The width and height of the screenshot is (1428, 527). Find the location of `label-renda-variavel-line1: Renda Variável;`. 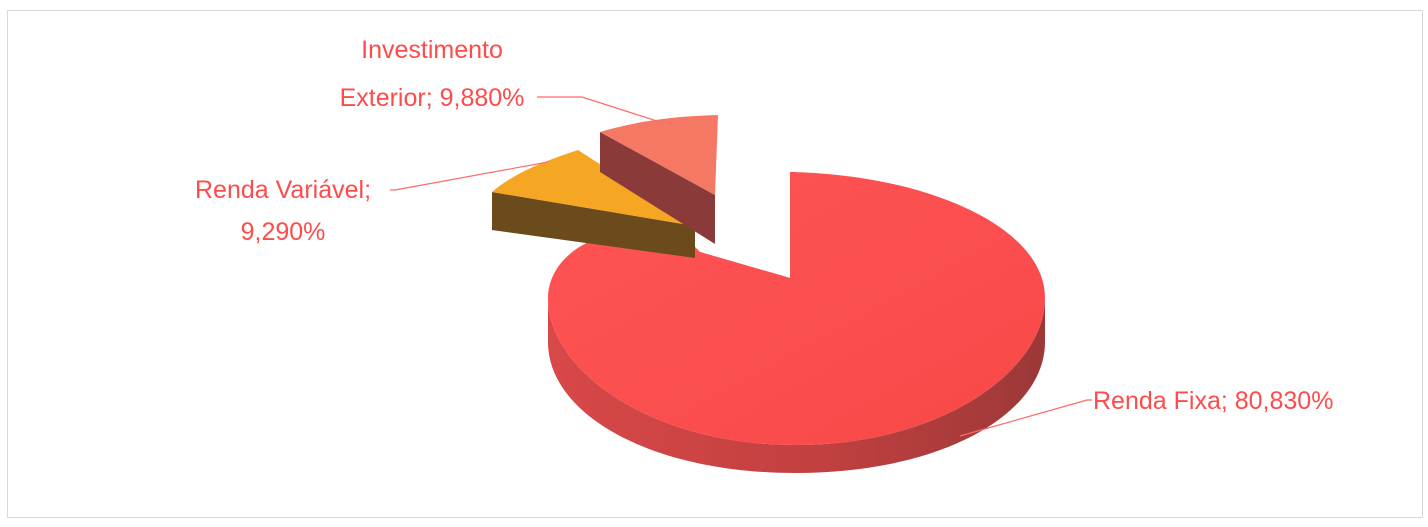

label-renda-variavel-line1: Renda Variável; is located at coordinates (283, 190).